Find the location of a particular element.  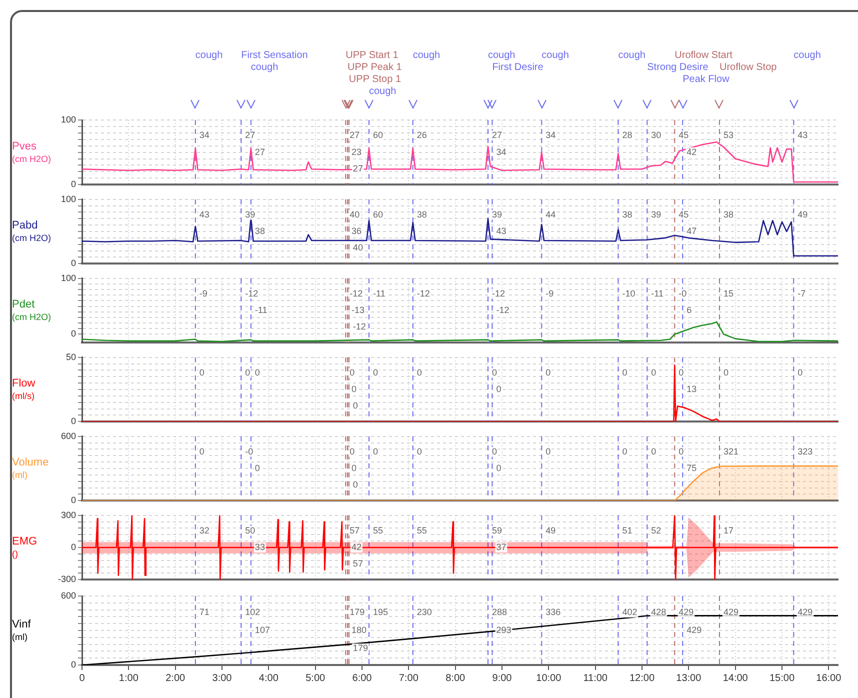

ref-line-label: Peak Flow is located at coordinates (706, 79).